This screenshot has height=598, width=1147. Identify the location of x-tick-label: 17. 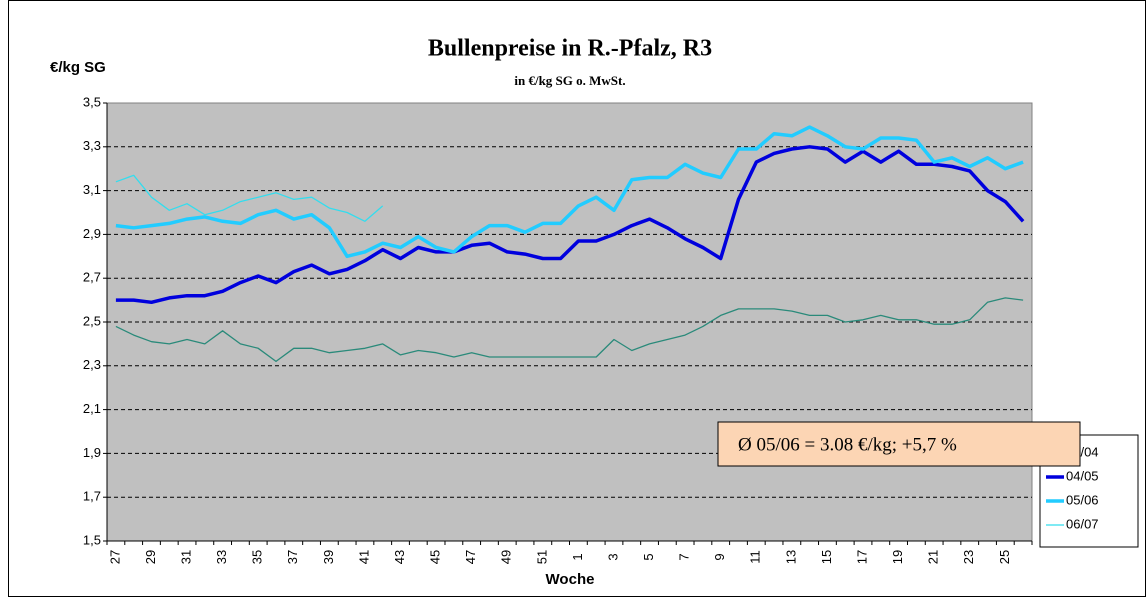
(861, 557).